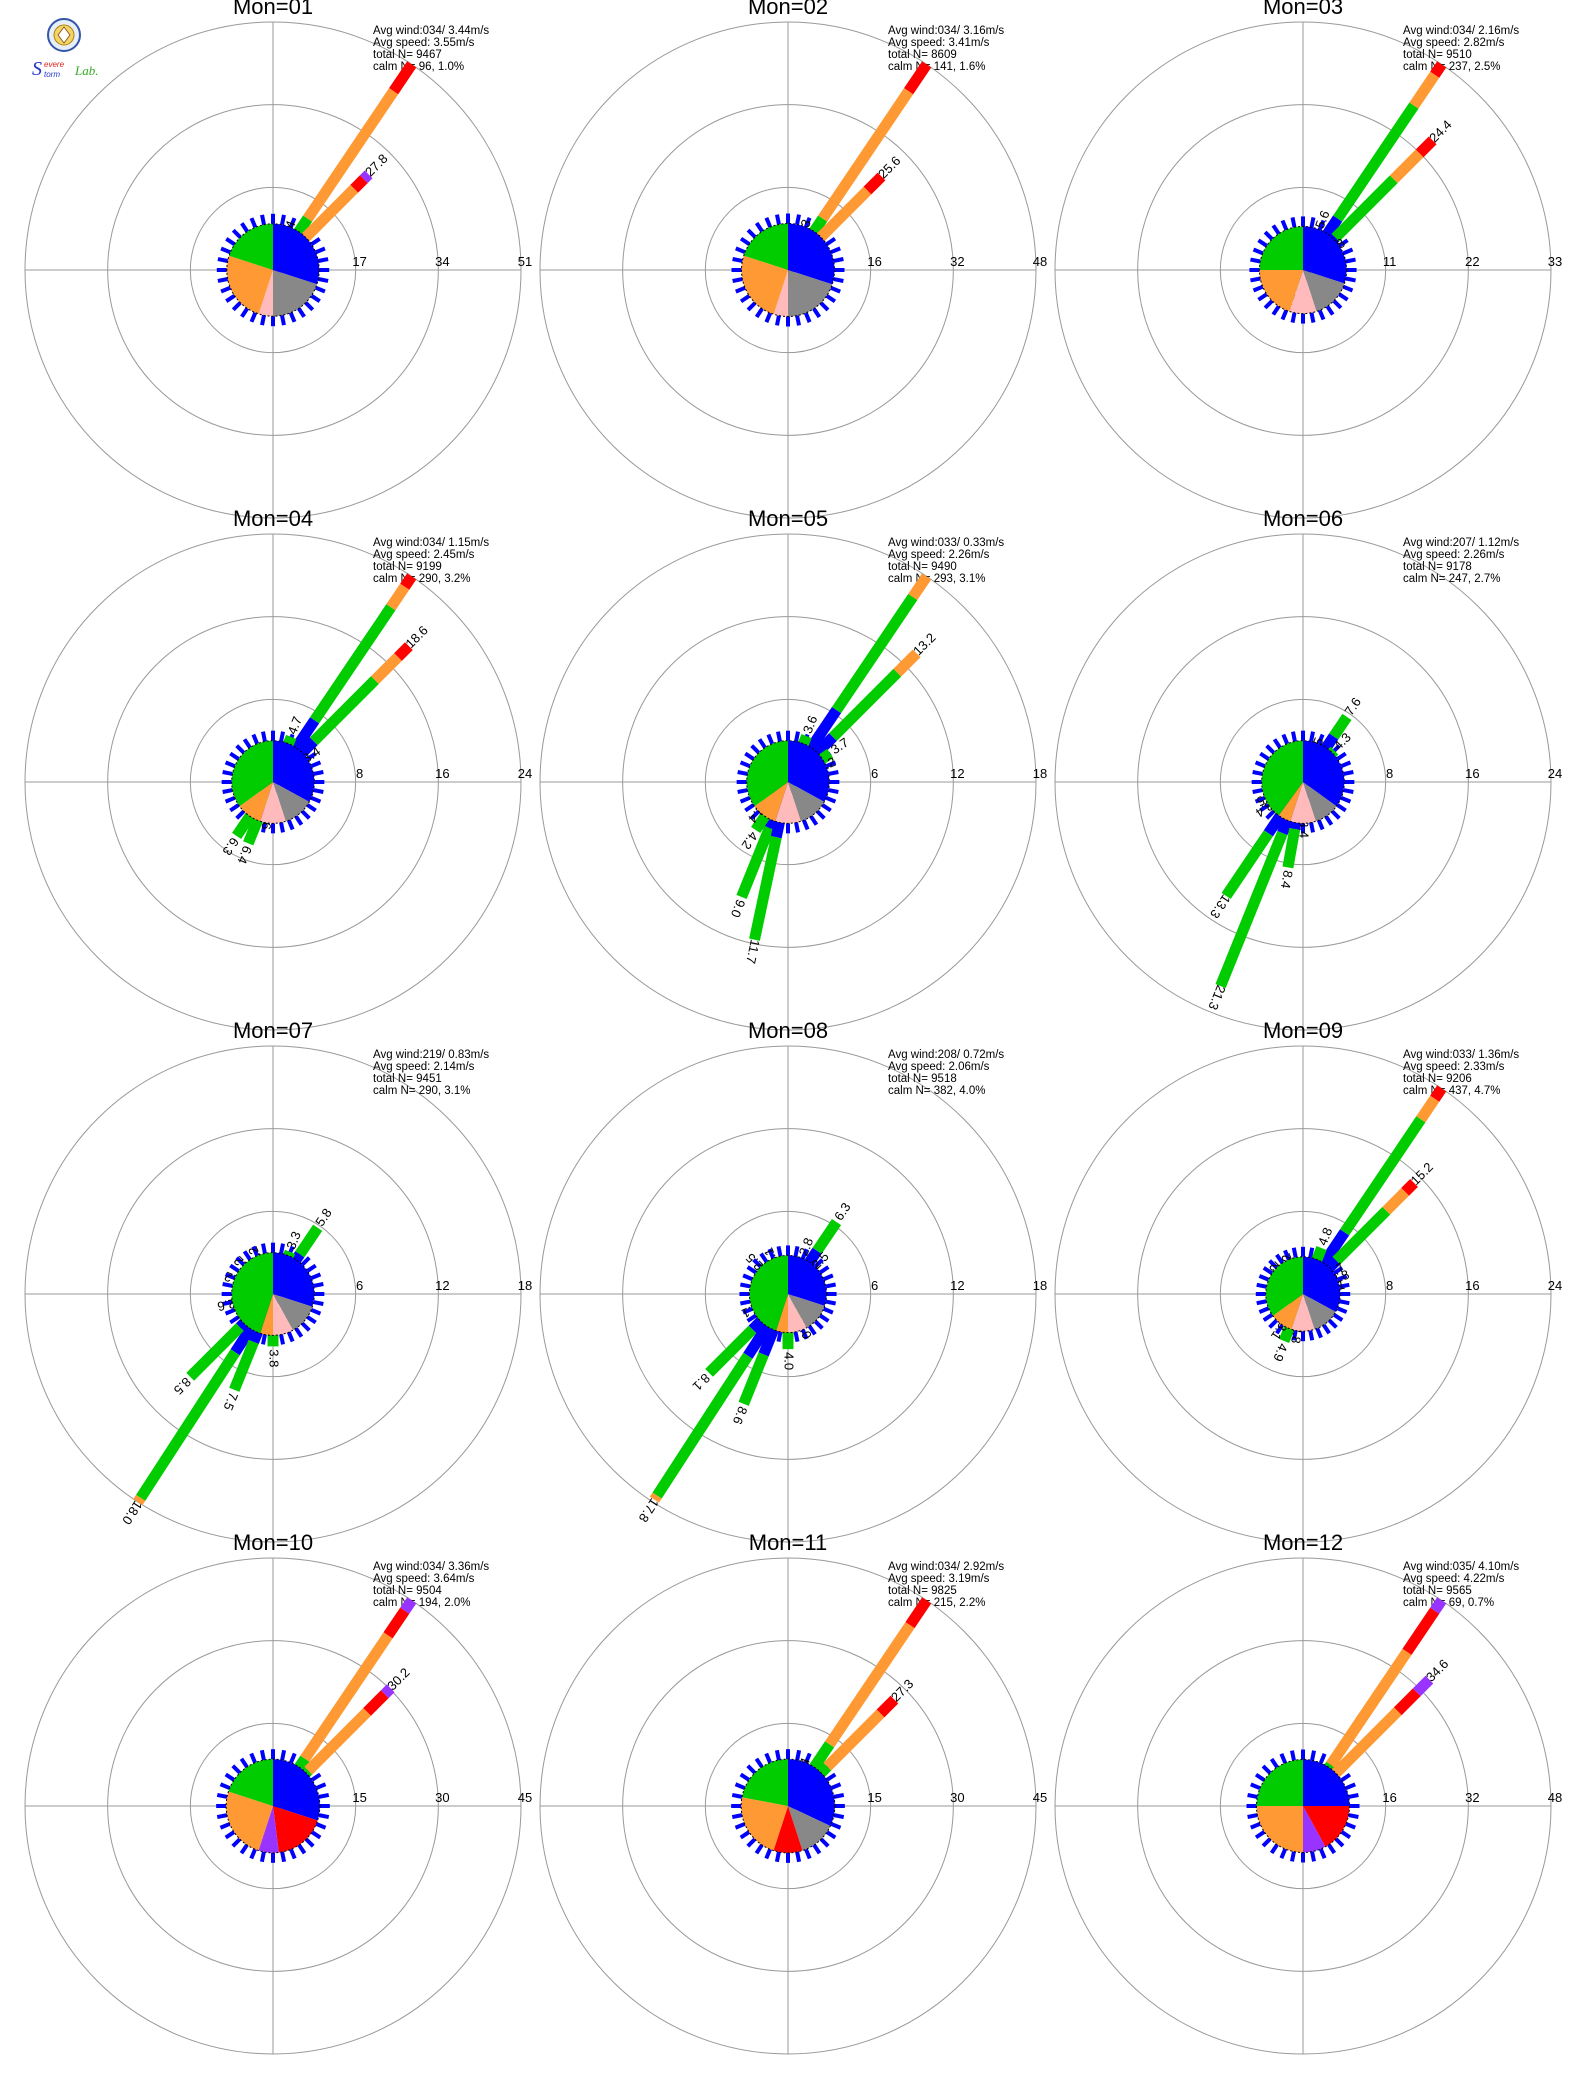  I want to click on panel-title: Mon=06, so click(1303, 518).